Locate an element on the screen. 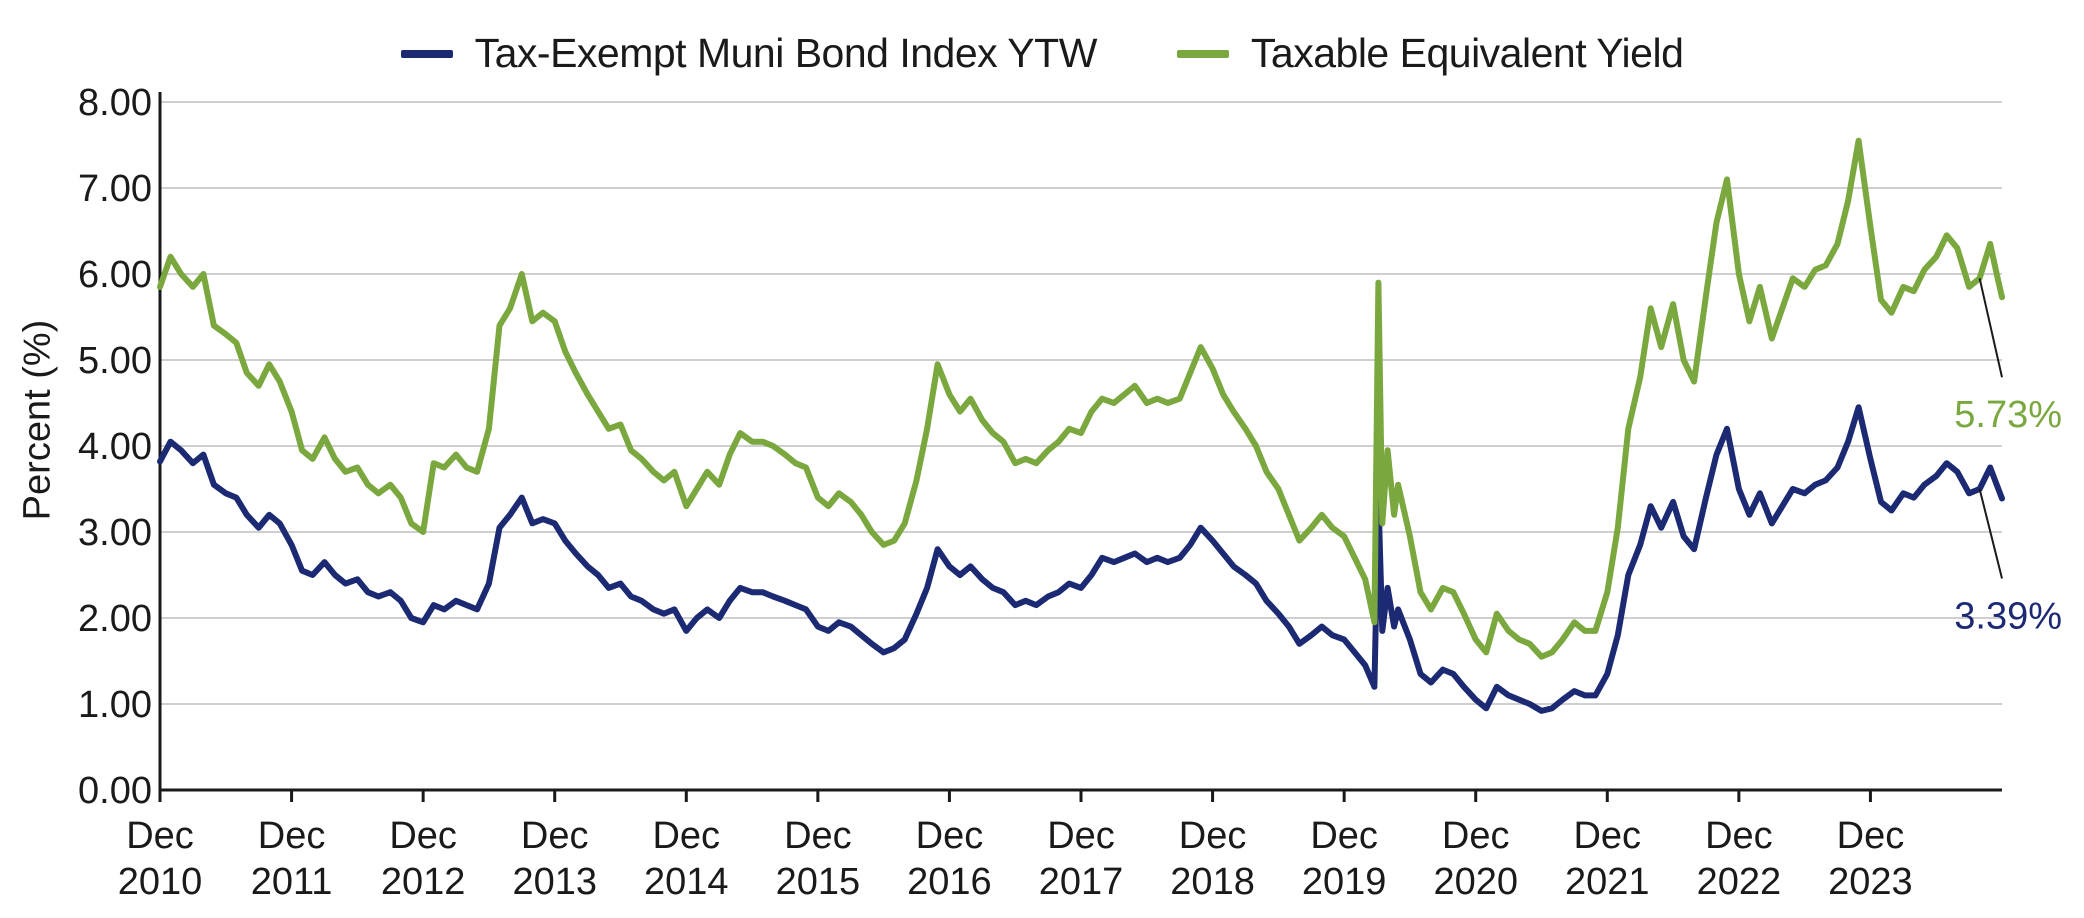  y-tick-label: 3.00 is located at coordinates (115, 533).